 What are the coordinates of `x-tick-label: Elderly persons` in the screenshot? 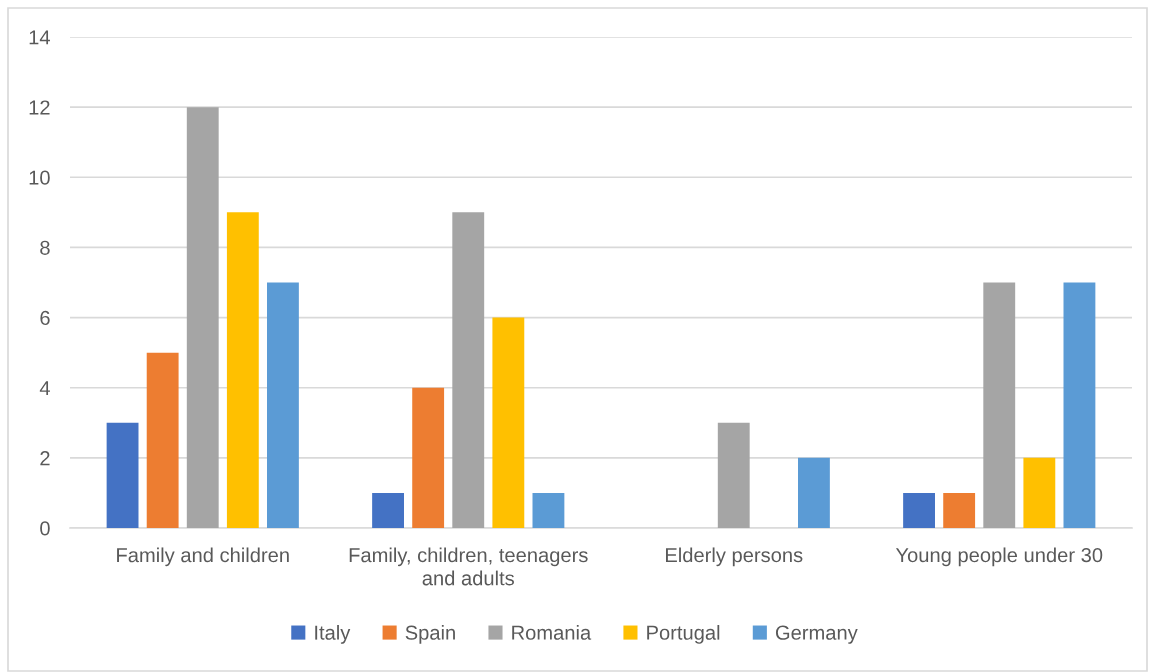 It's located at (734, 557).